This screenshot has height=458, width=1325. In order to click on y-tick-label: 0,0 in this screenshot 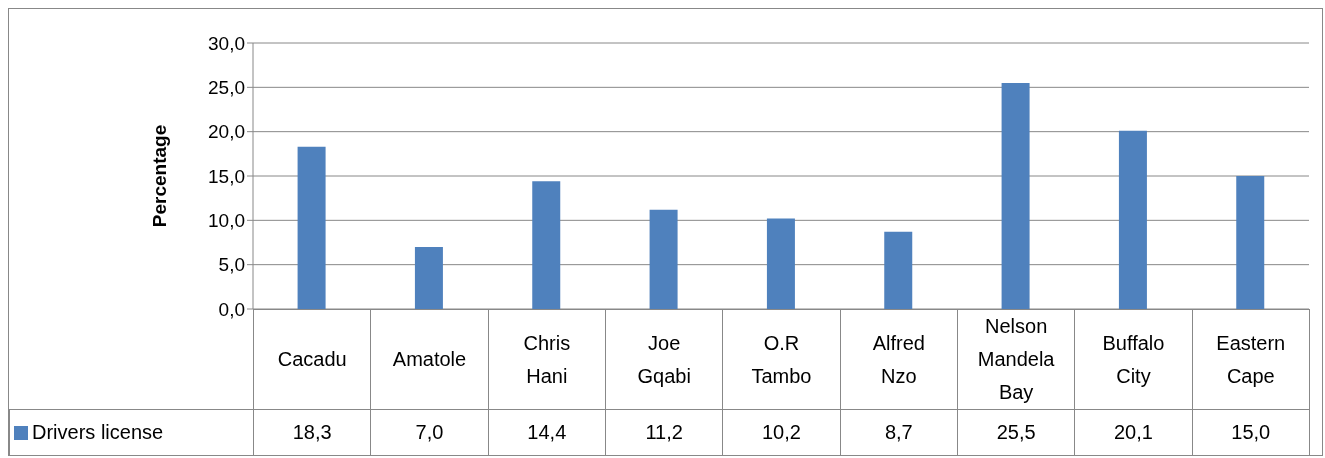, I will do `click(231, 309)`.